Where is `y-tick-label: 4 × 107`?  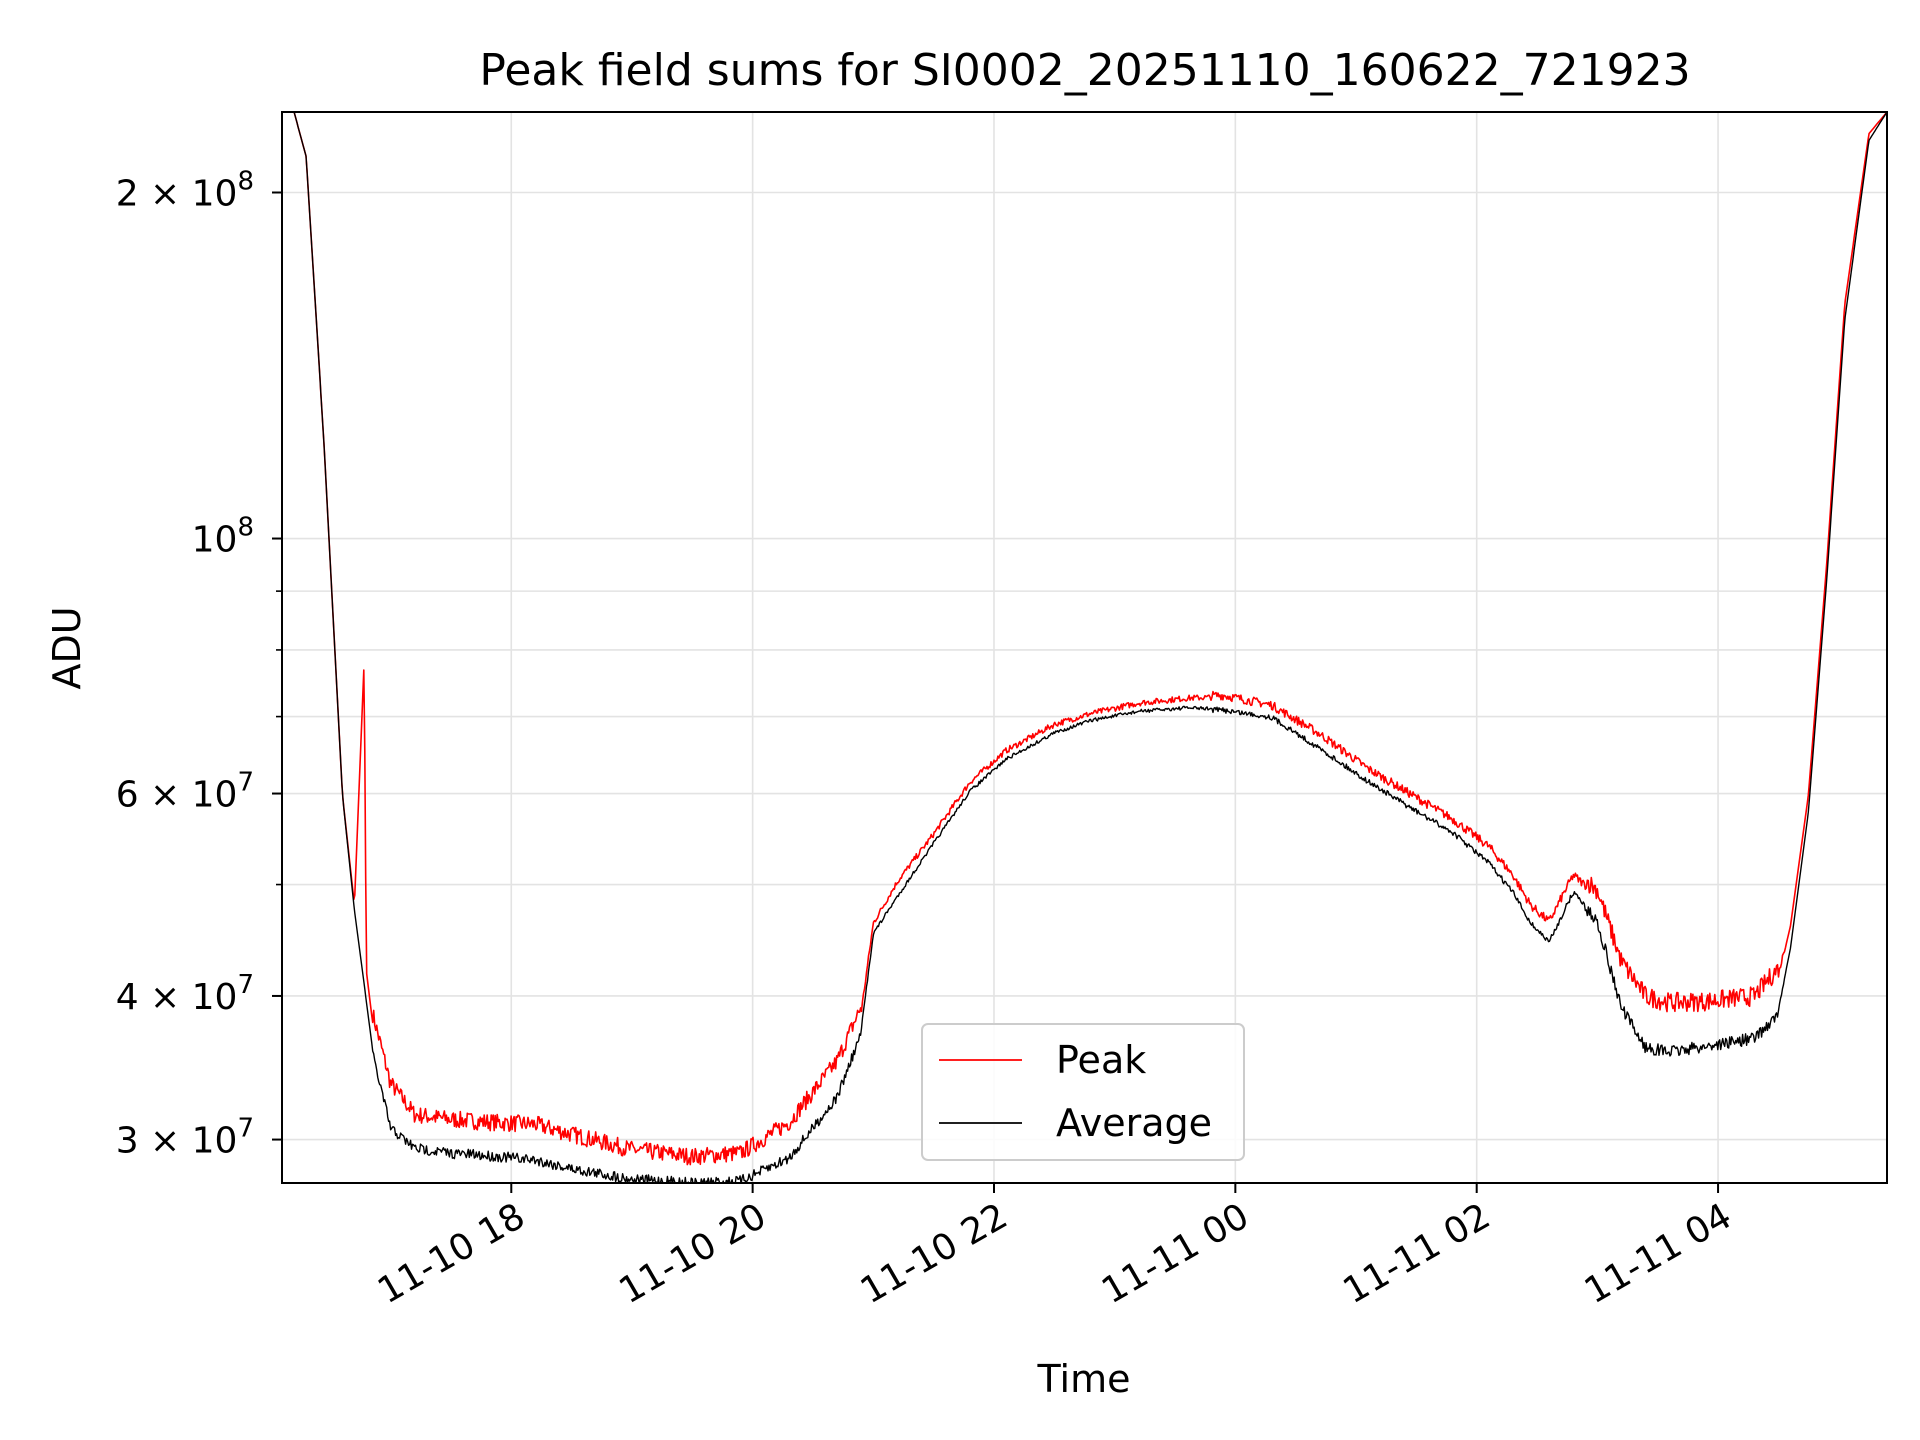
y-tick-label: 4 × 107 is located at coordinates (185, 994).